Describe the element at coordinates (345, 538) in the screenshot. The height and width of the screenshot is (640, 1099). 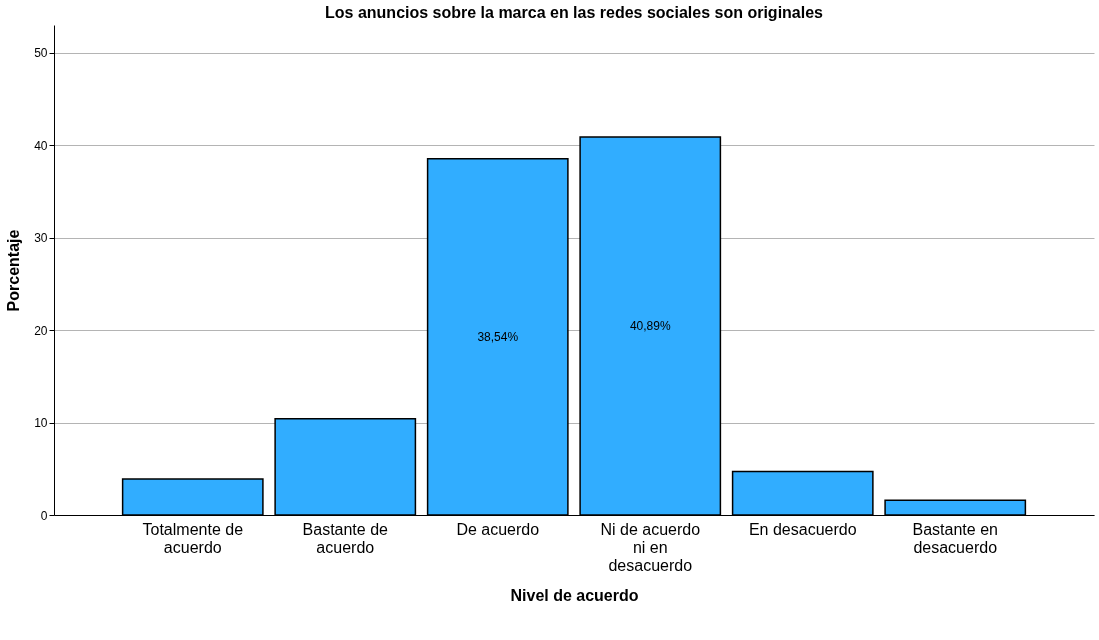
I see `x-tick-label: Bastante de acuerdo` at that location.